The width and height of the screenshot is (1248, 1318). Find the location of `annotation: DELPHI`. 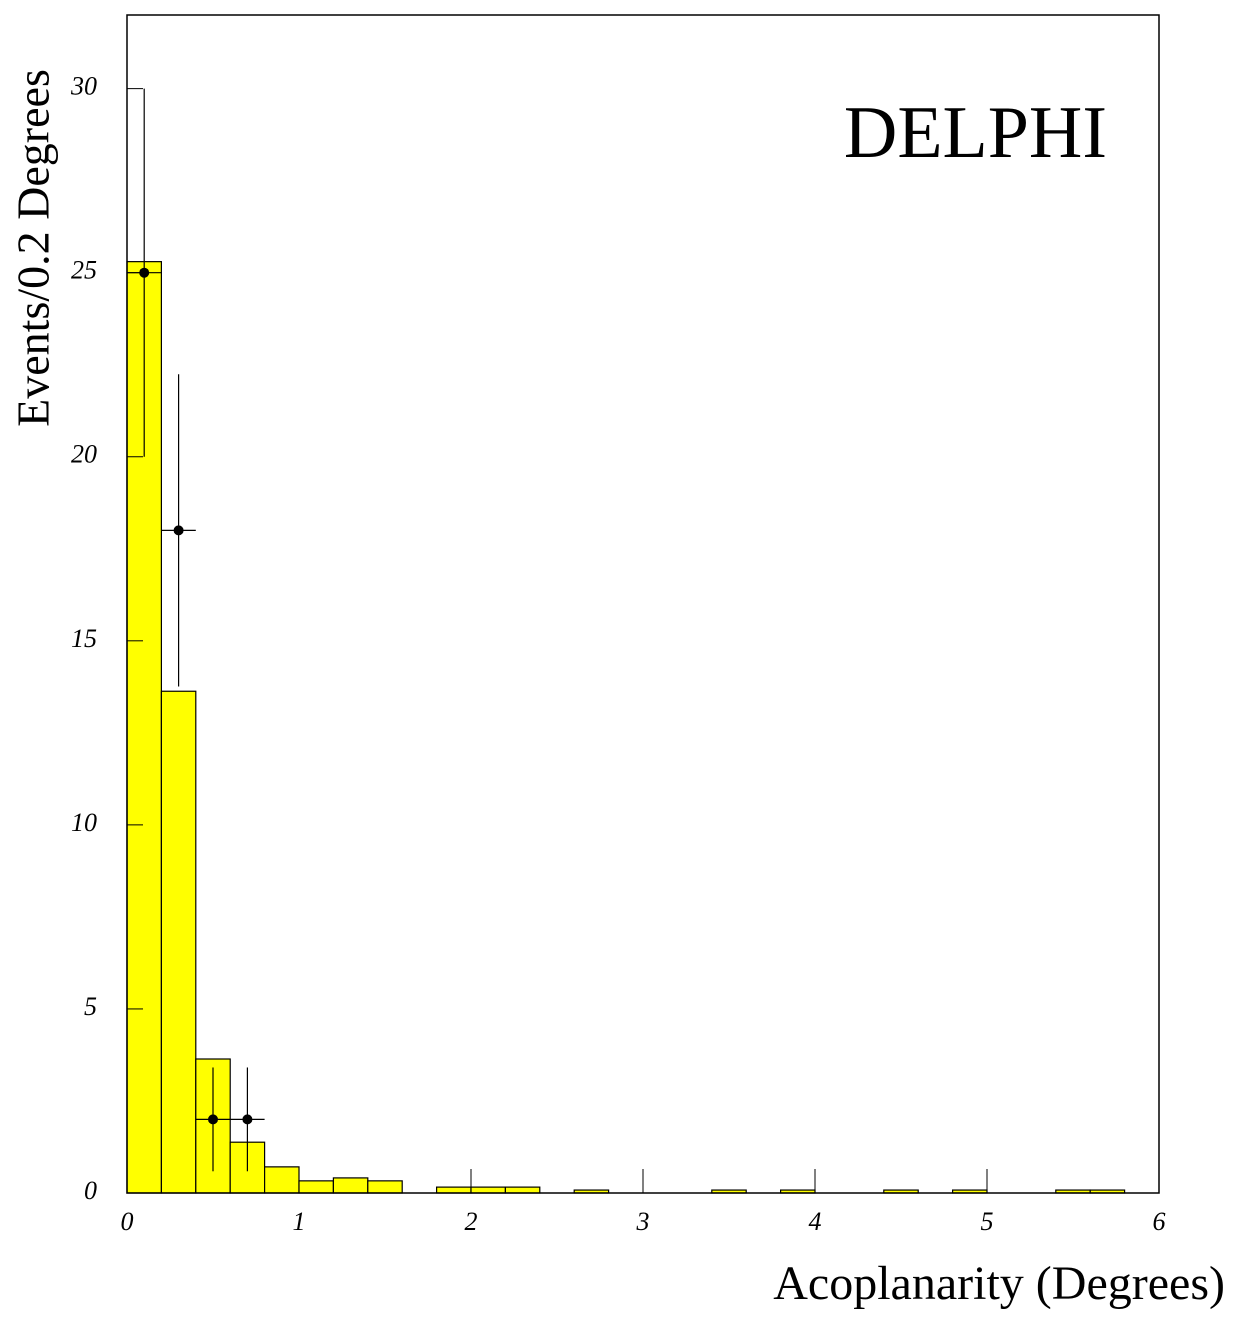

annotation: DELPHI is located at coordinates (975, 133).